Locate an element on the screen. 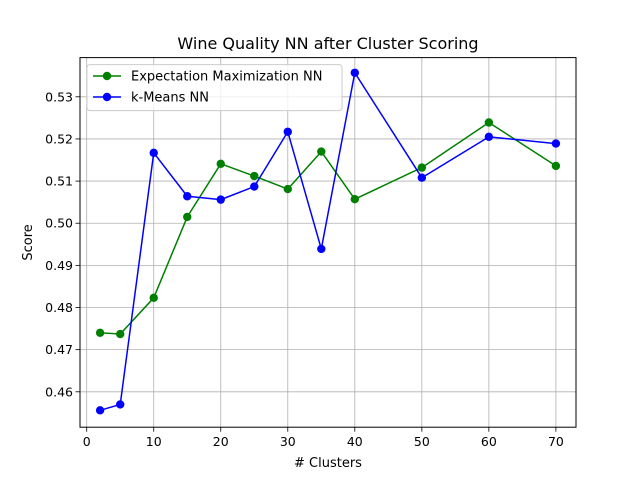  x-tick-label: 10 is located at coordinates (154, 441).